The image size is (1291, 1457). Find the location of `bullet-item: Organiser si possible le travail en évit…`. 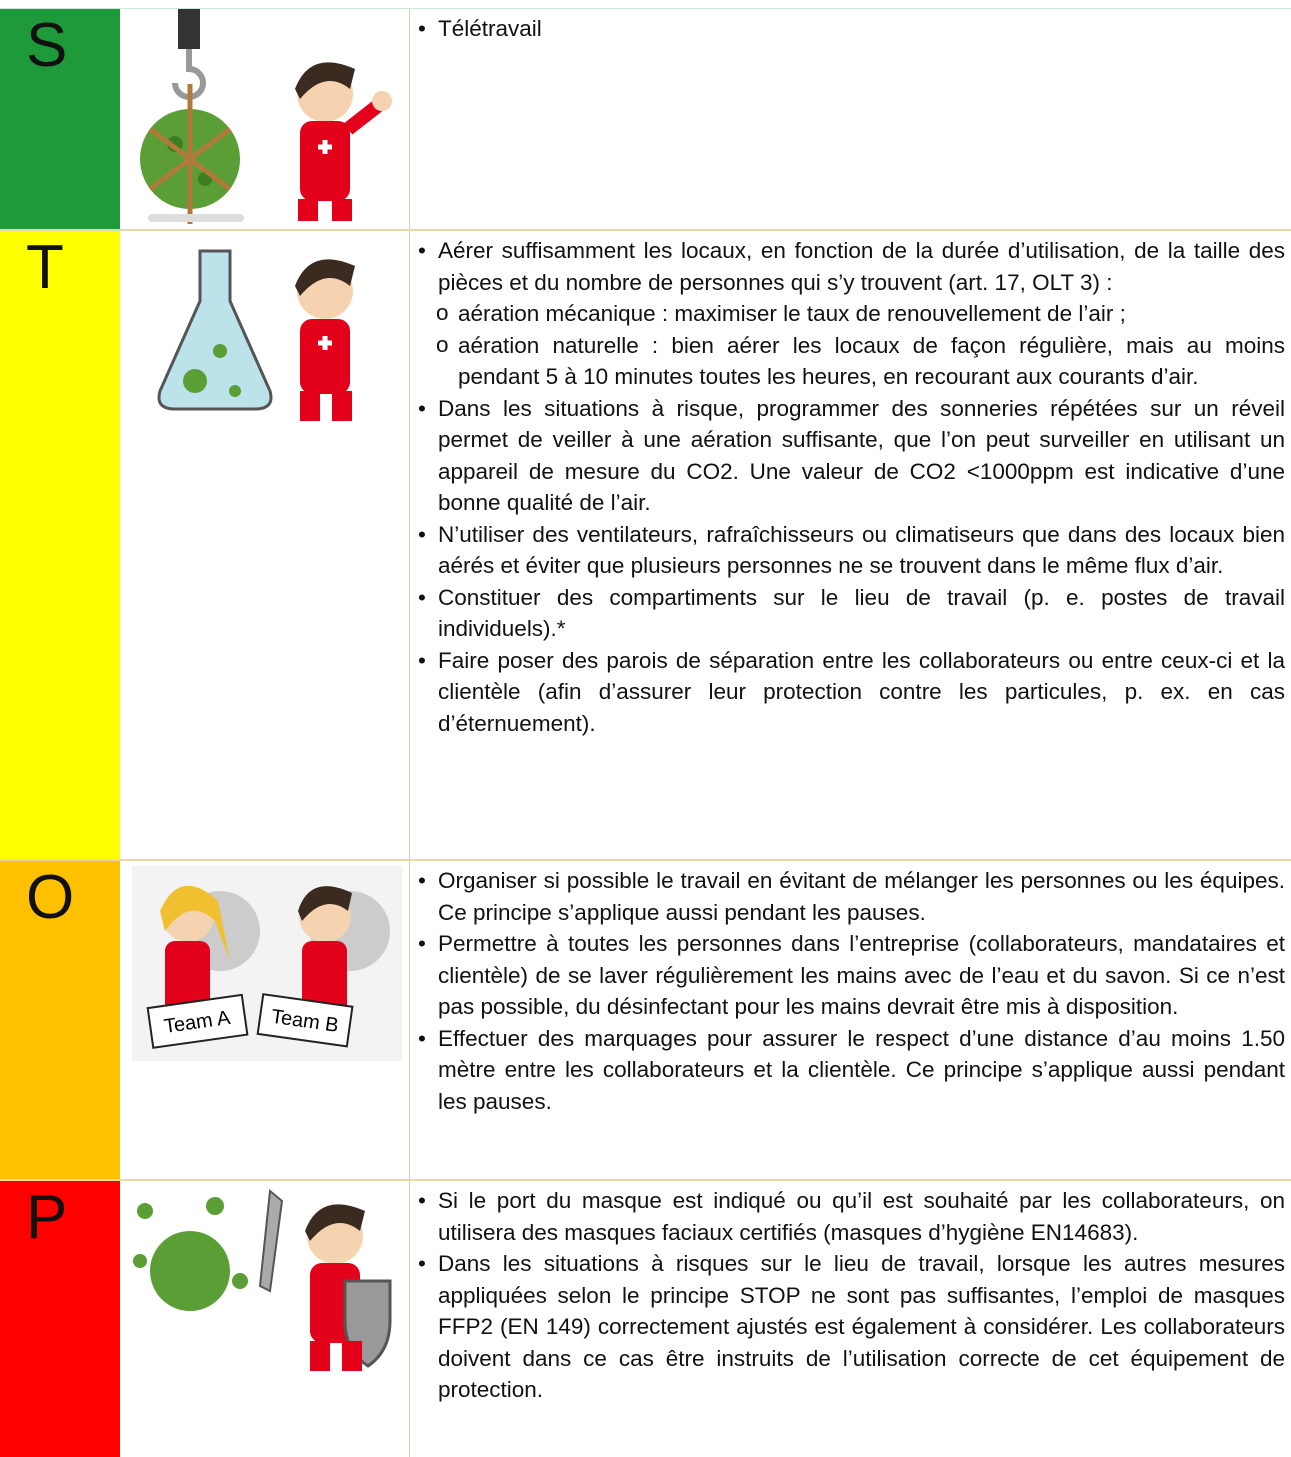

bullet-item: Organiser si possible le travail en évit… is located at coordinates (851, 896).